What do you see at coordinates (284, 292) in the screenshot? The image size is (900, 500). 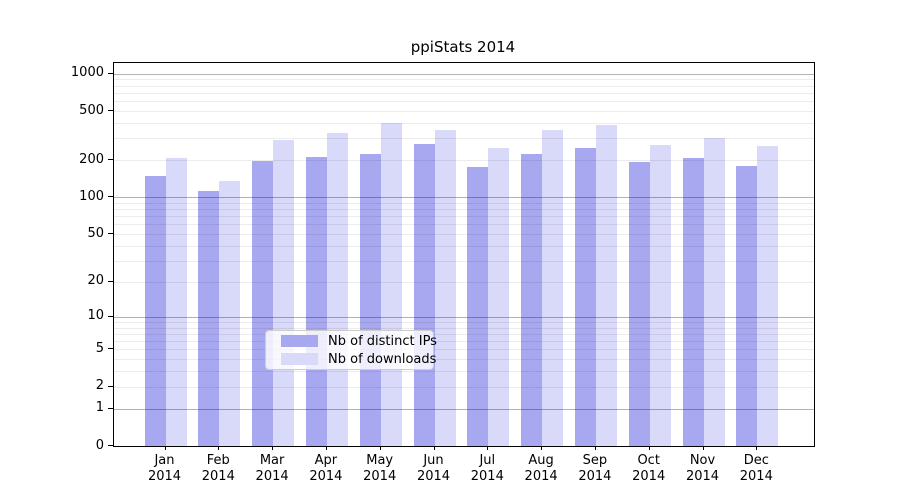 I see `bar-mar-downloads` at bounding box center [284, 292].